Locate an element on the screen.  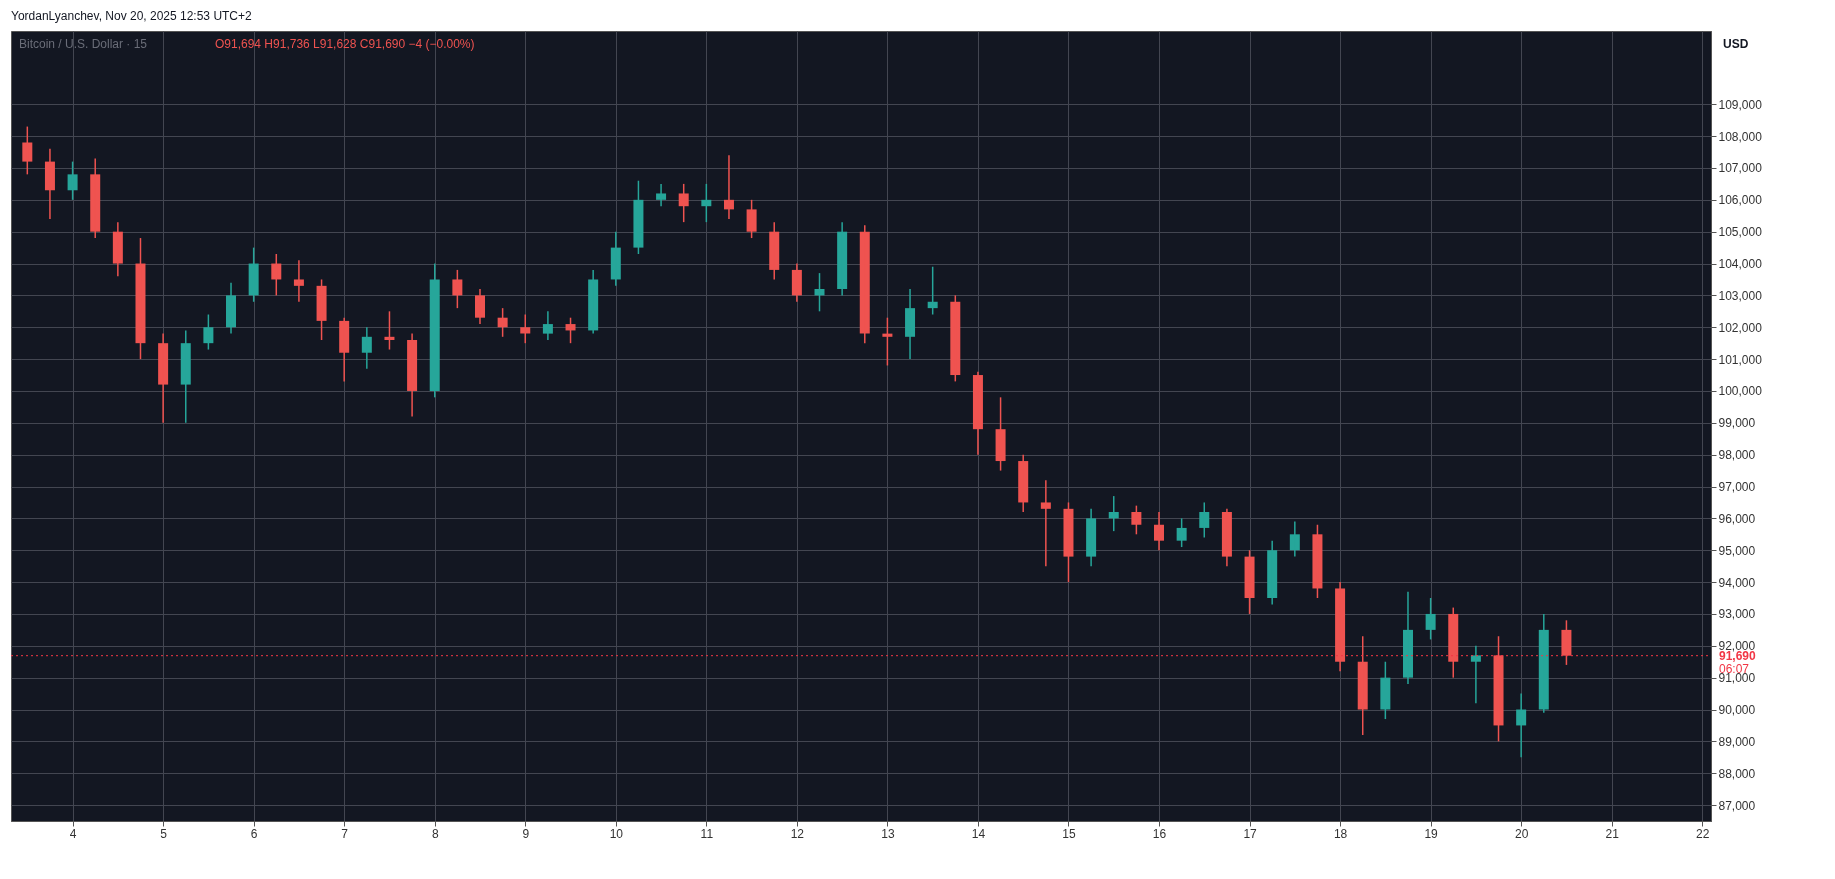
y-tick-label: 90,000 is located at coordinates (1737, 710).